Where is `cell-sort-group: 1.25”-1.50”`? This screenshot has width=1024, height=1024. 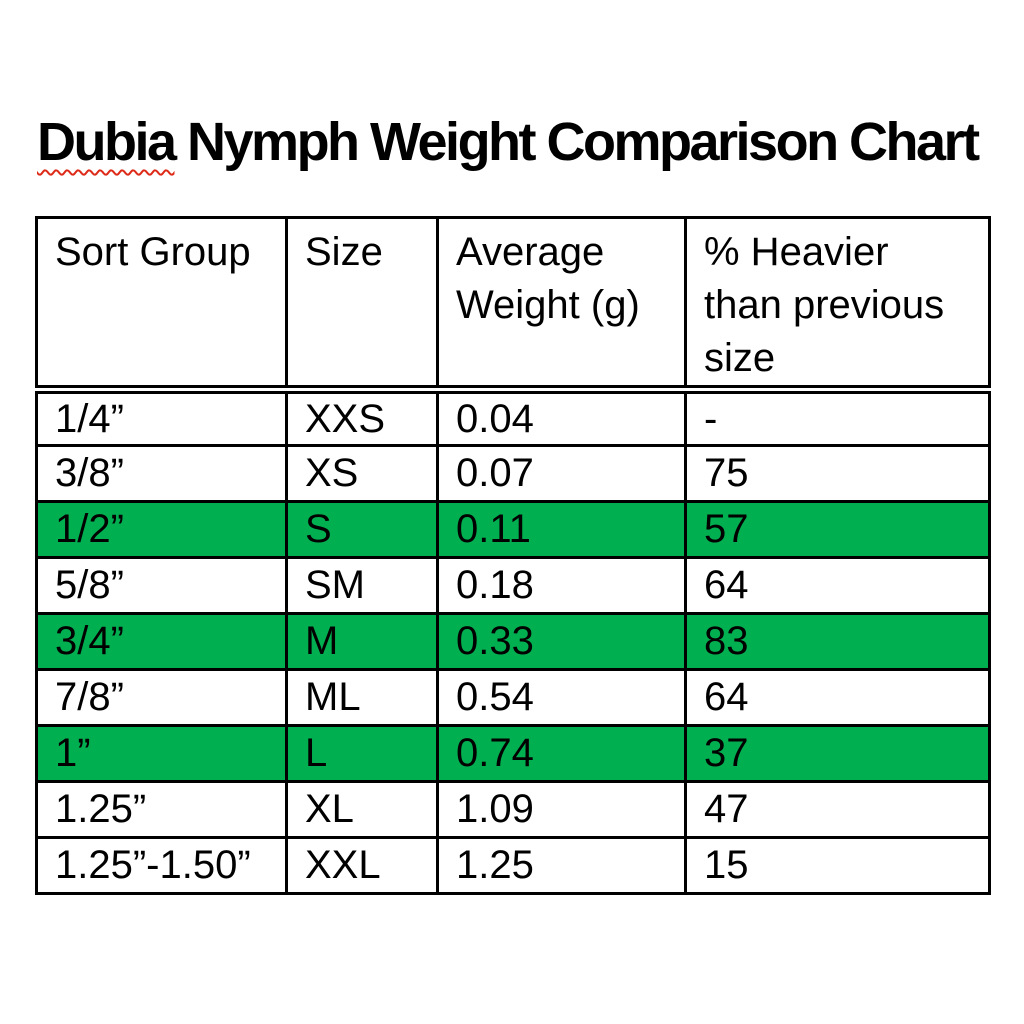
cell-sort-group: 1.25”-1.50” is located at coordinates (161, 865).